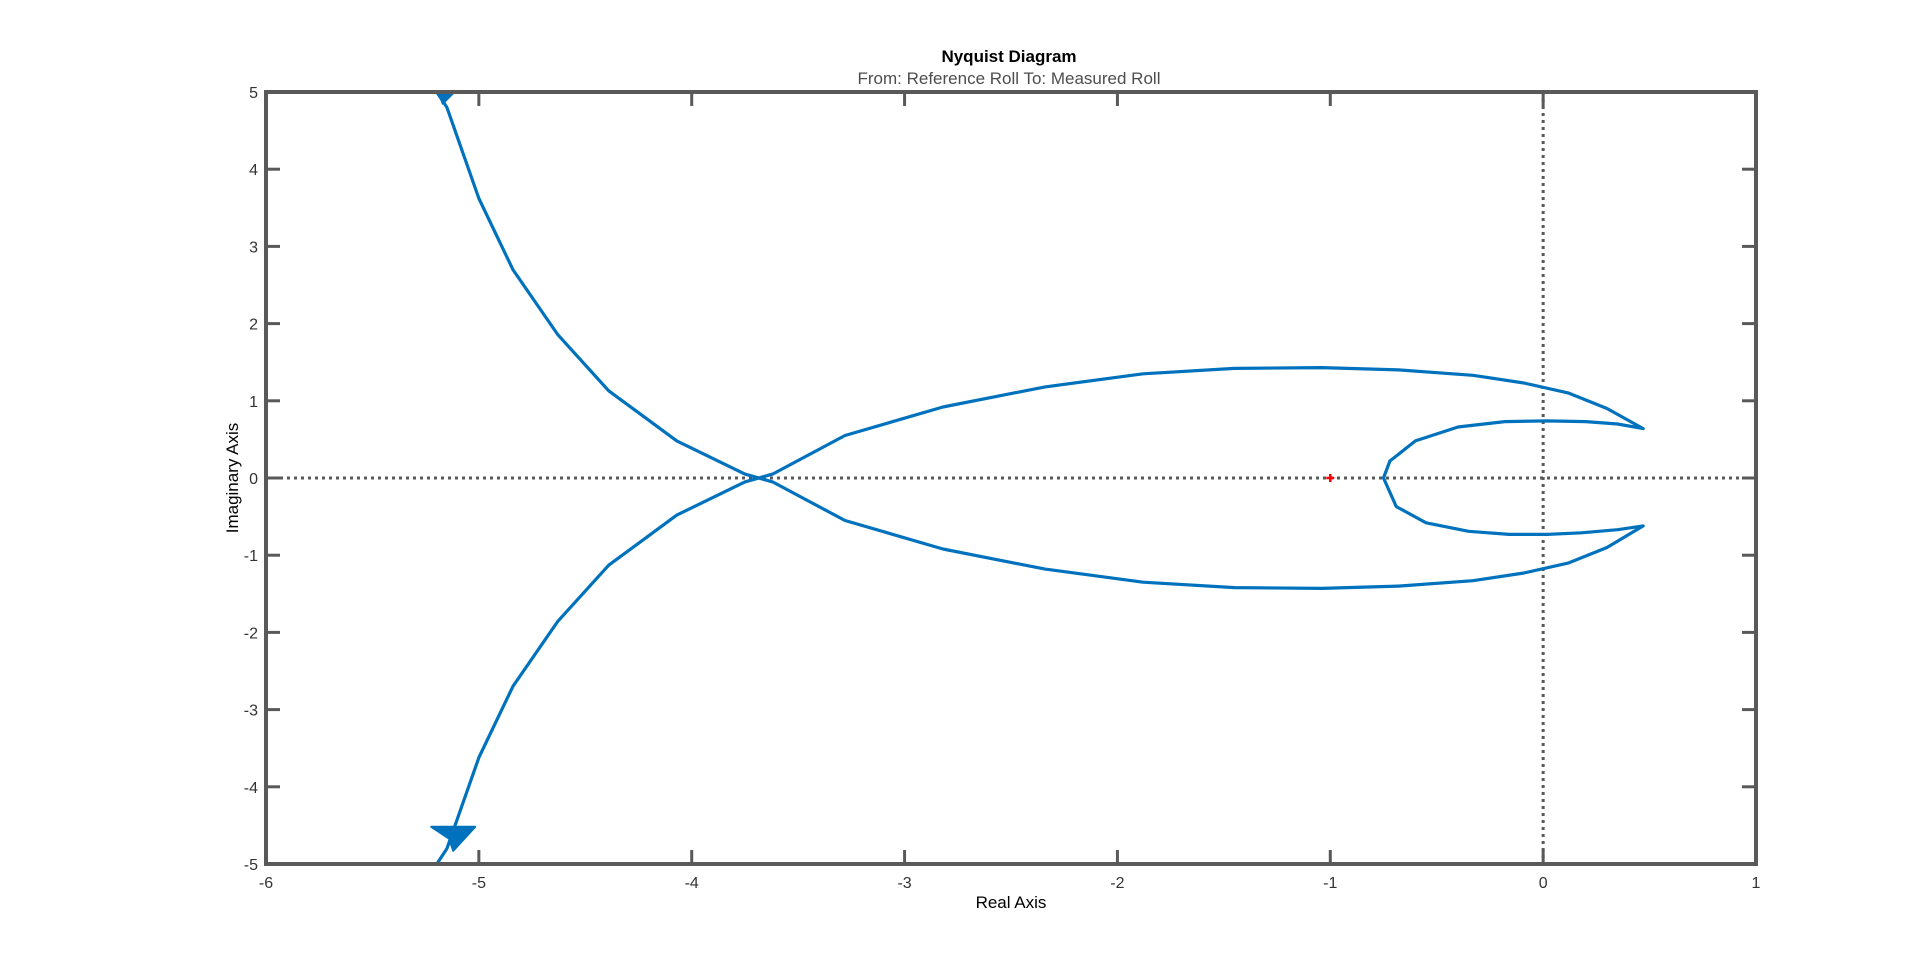  Describe the element at coordinates (253, 247) in the screenshot. I see `y-tick-label-8: 3` at that location.